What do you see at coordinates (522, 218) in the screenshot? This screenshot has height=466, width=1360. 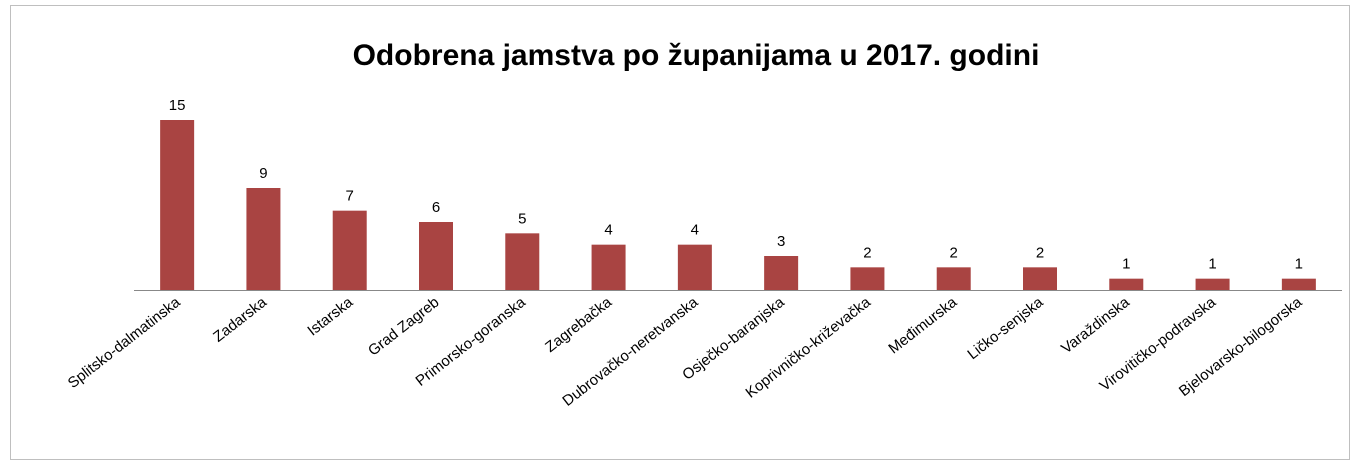 I see `value-label: 5` at bounding box center [522, 218].